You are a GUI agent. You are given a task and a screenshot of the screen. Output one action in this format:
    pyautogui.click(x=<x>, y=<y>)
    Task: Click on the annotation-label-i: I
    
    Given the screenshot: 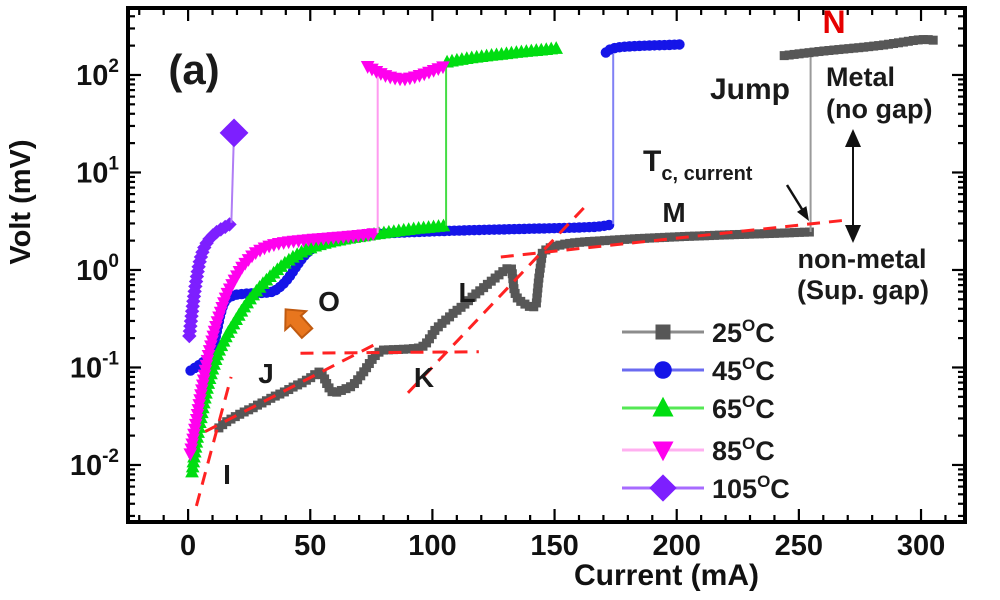 What is the action you would take?
    pyautogui.click(x=227, y=474)
    